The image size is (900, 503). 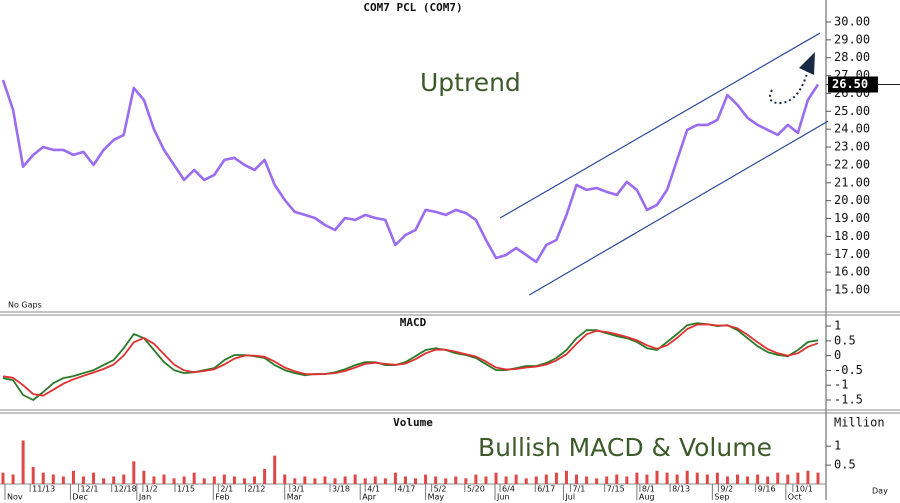 I want to click on x-month-label: May, so click(x=436, y=497).